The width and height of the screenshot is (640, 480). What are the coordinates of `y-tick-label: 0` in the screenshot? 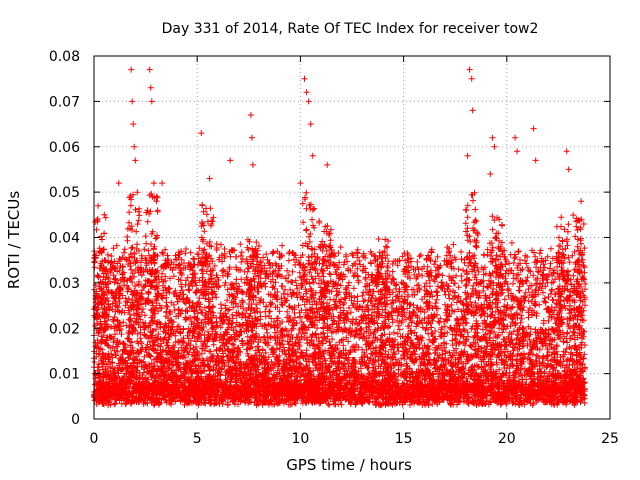 It's located at (75, 420).